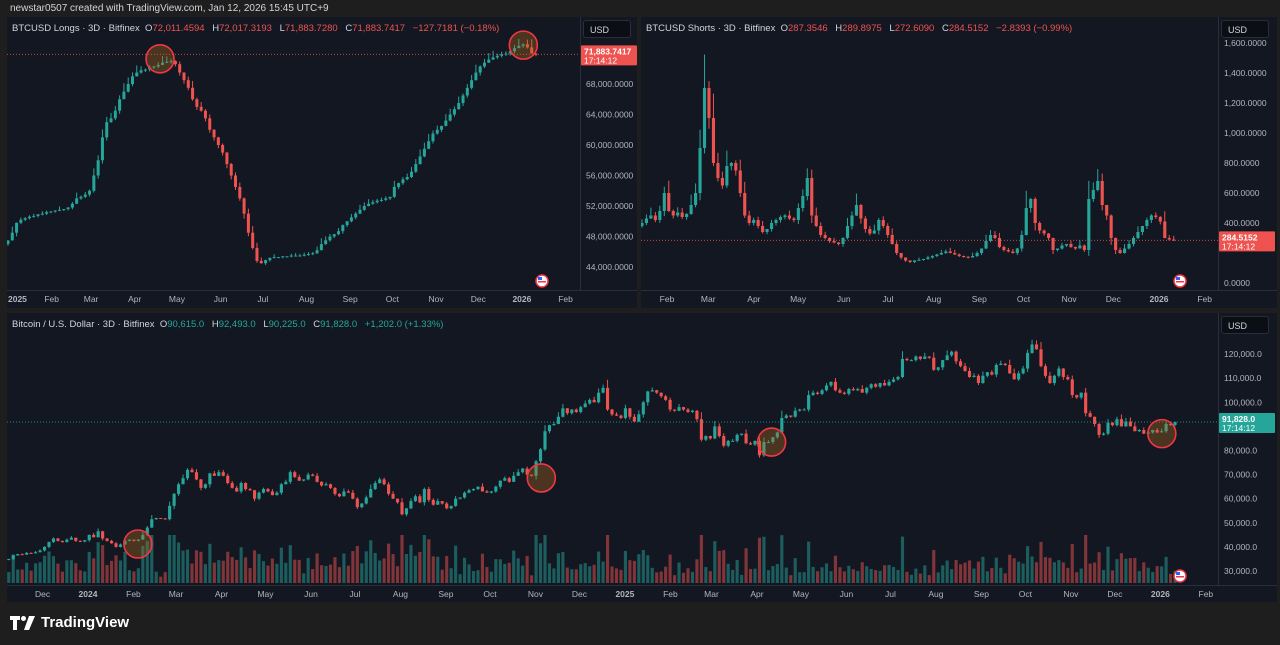 The width and height of the screenshot is (1280, 645). I want to click on last-price-badge, so click(1247, 241).